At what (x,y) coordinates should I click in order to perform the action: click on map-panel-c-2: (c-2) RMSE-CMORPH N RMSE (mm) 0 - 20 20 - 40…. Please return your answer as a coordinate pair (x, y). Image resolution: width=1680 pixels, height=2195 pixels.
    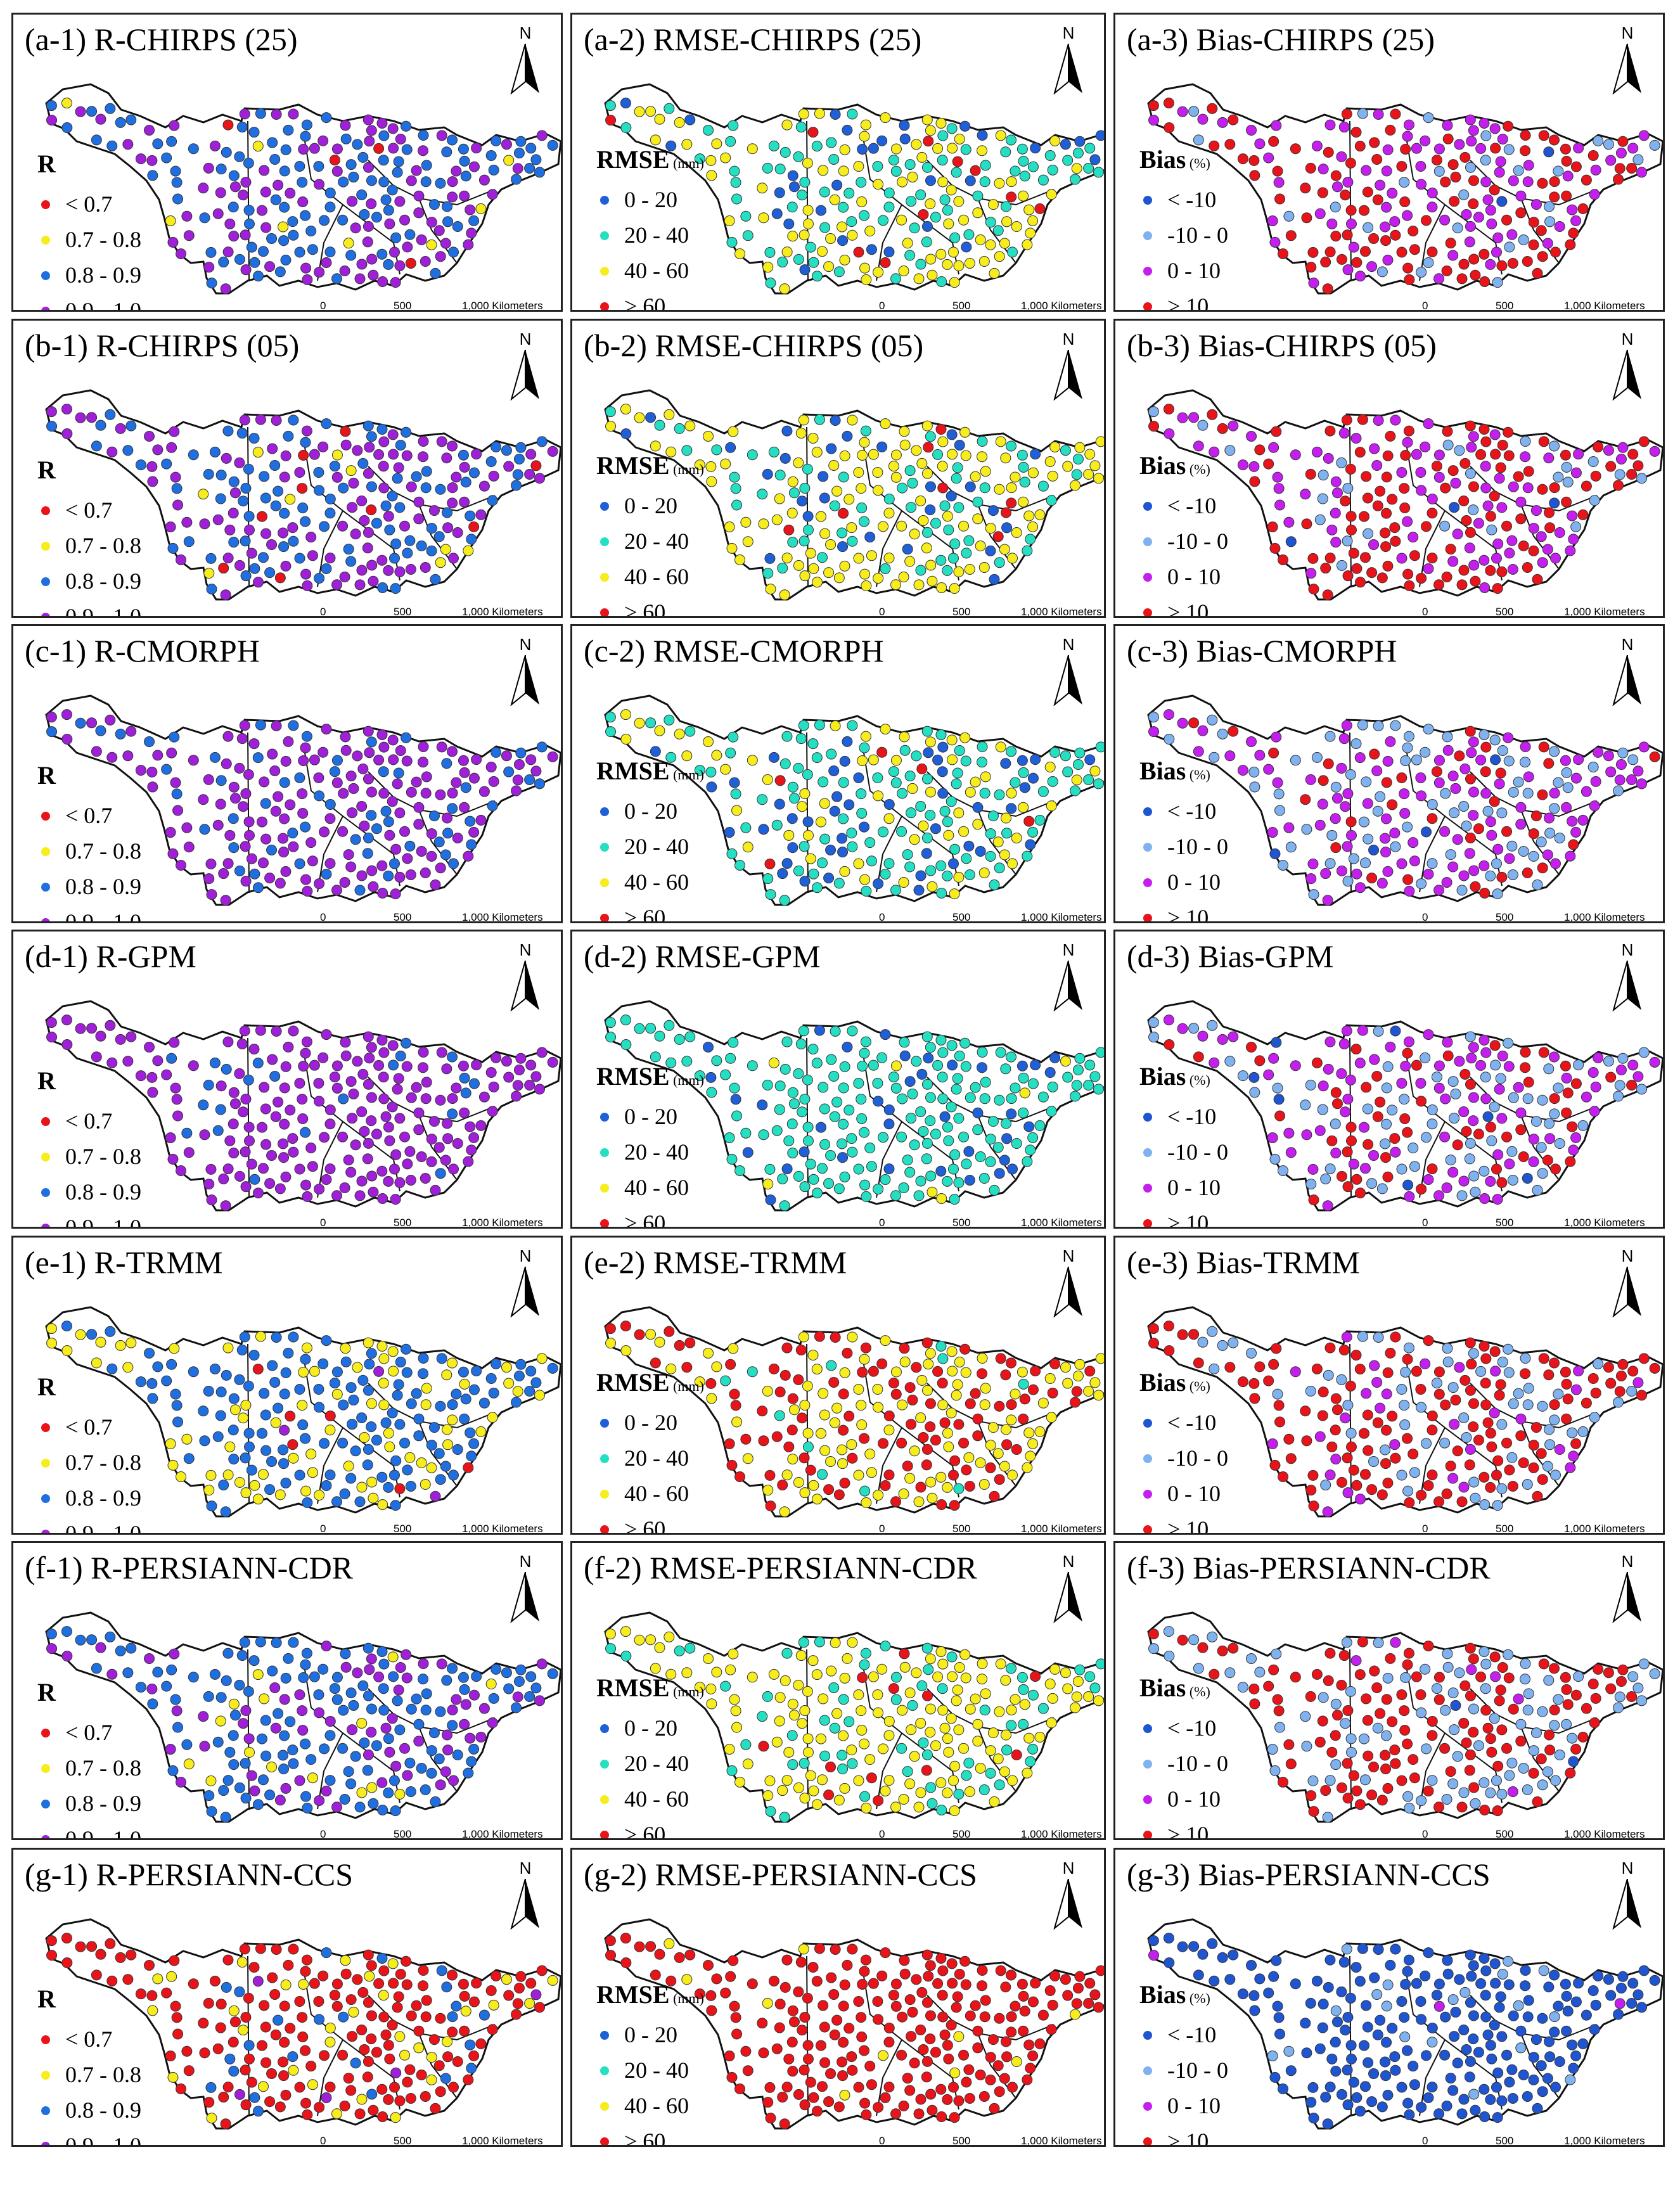
    Looking at the image, I should click on (838, 773).